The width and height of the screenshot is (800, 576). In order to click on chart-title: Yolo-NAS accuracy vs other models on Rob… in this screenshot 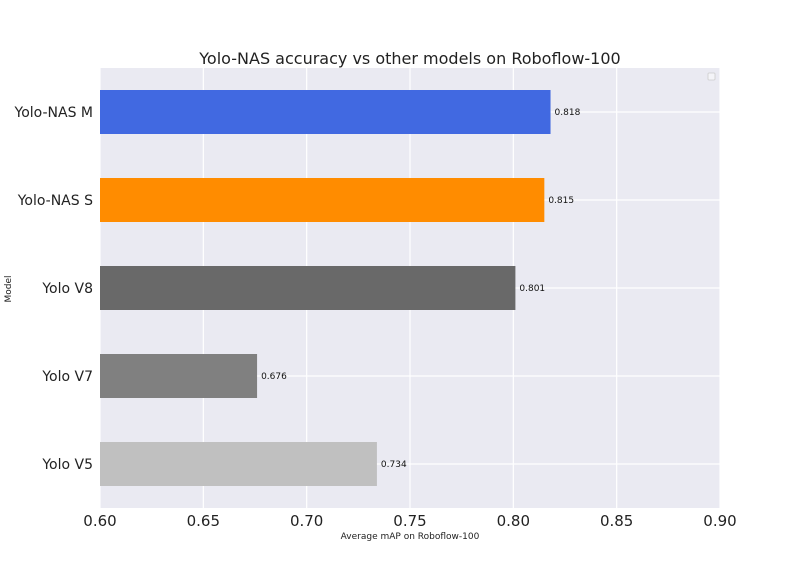, I will do `click(409, 58)`.